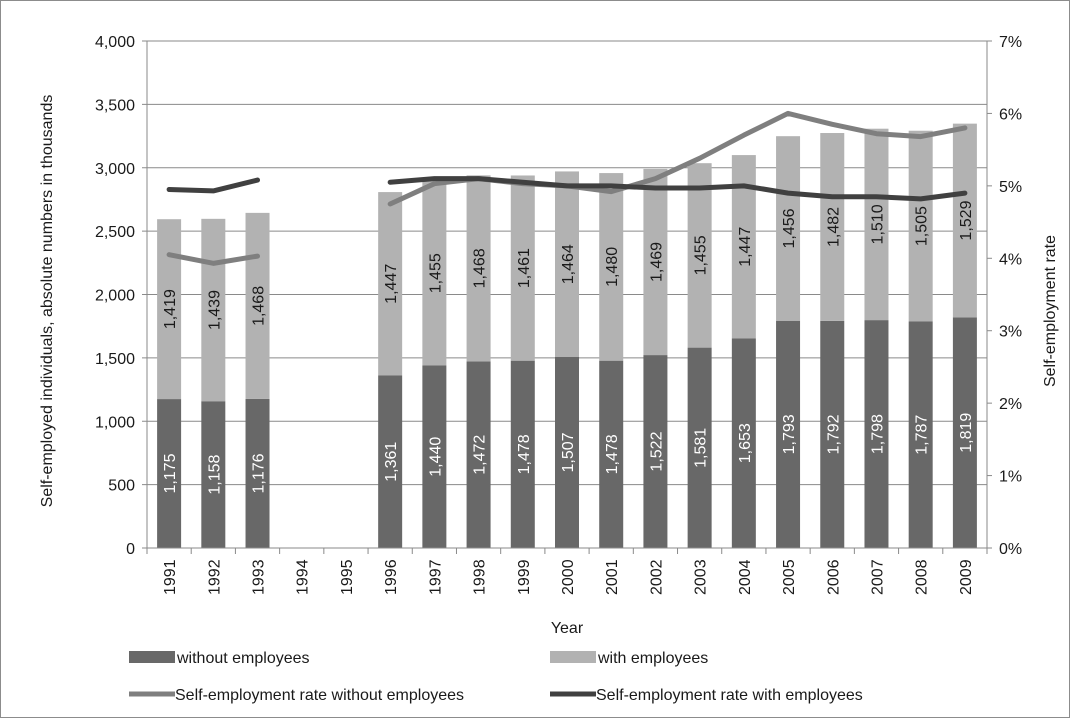  I want to click on x-tick-label: 1995, so click(347, 577).